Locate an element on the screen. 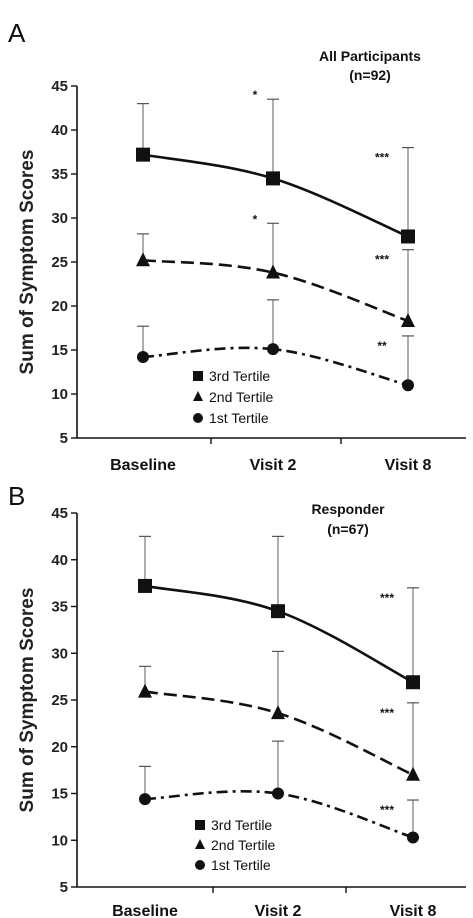 The width and height of the screenshot is (473, 918). chart-subtitle: (n=92) is located at coordinates (370, 75).